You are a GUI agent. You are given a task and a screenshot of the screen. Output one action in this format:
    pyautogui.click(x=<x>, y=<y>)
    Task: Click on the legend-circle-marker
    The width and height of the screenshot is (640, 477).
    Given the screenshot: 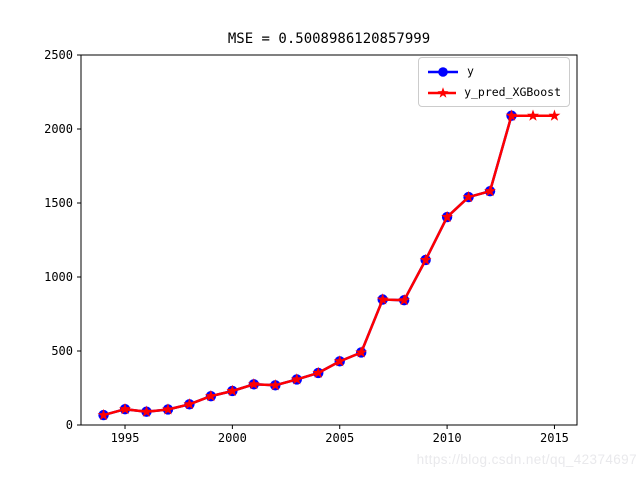 What is the action you would take?
    pyautogui.click(x=443, y=71)
    